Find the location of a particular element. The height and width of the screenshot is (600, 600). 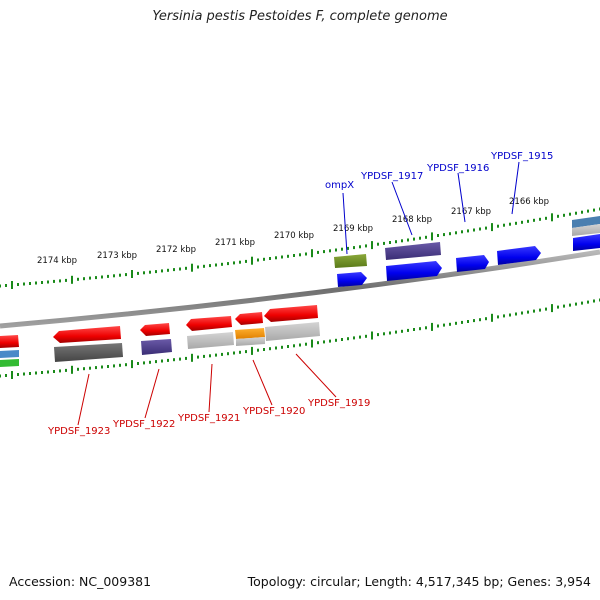

label-ypdsf-1915: YPDSF_1915 is located at coordinates (521, 156).